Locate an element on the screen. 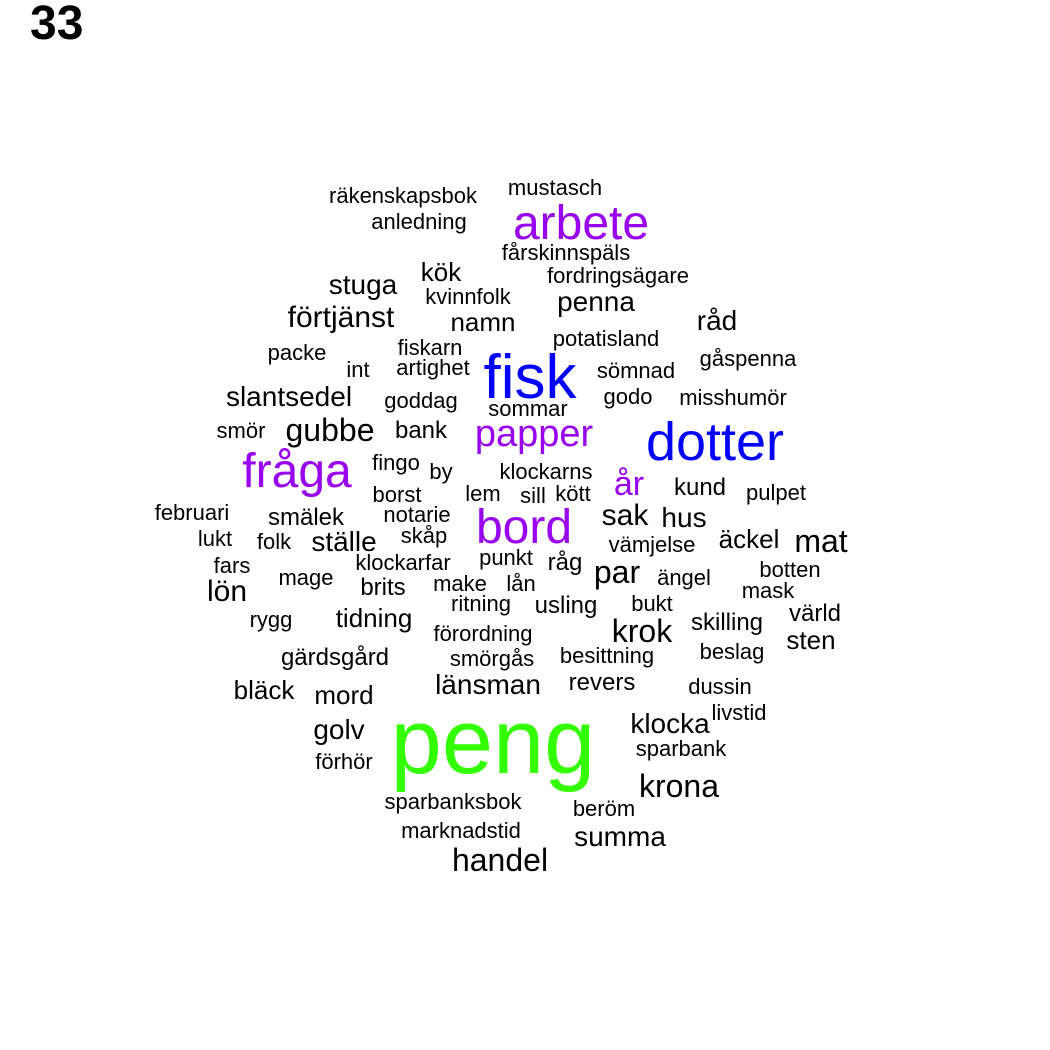 The image size is (1050, 1050). word-sommar: sommar is located at coordinates (528, 408).